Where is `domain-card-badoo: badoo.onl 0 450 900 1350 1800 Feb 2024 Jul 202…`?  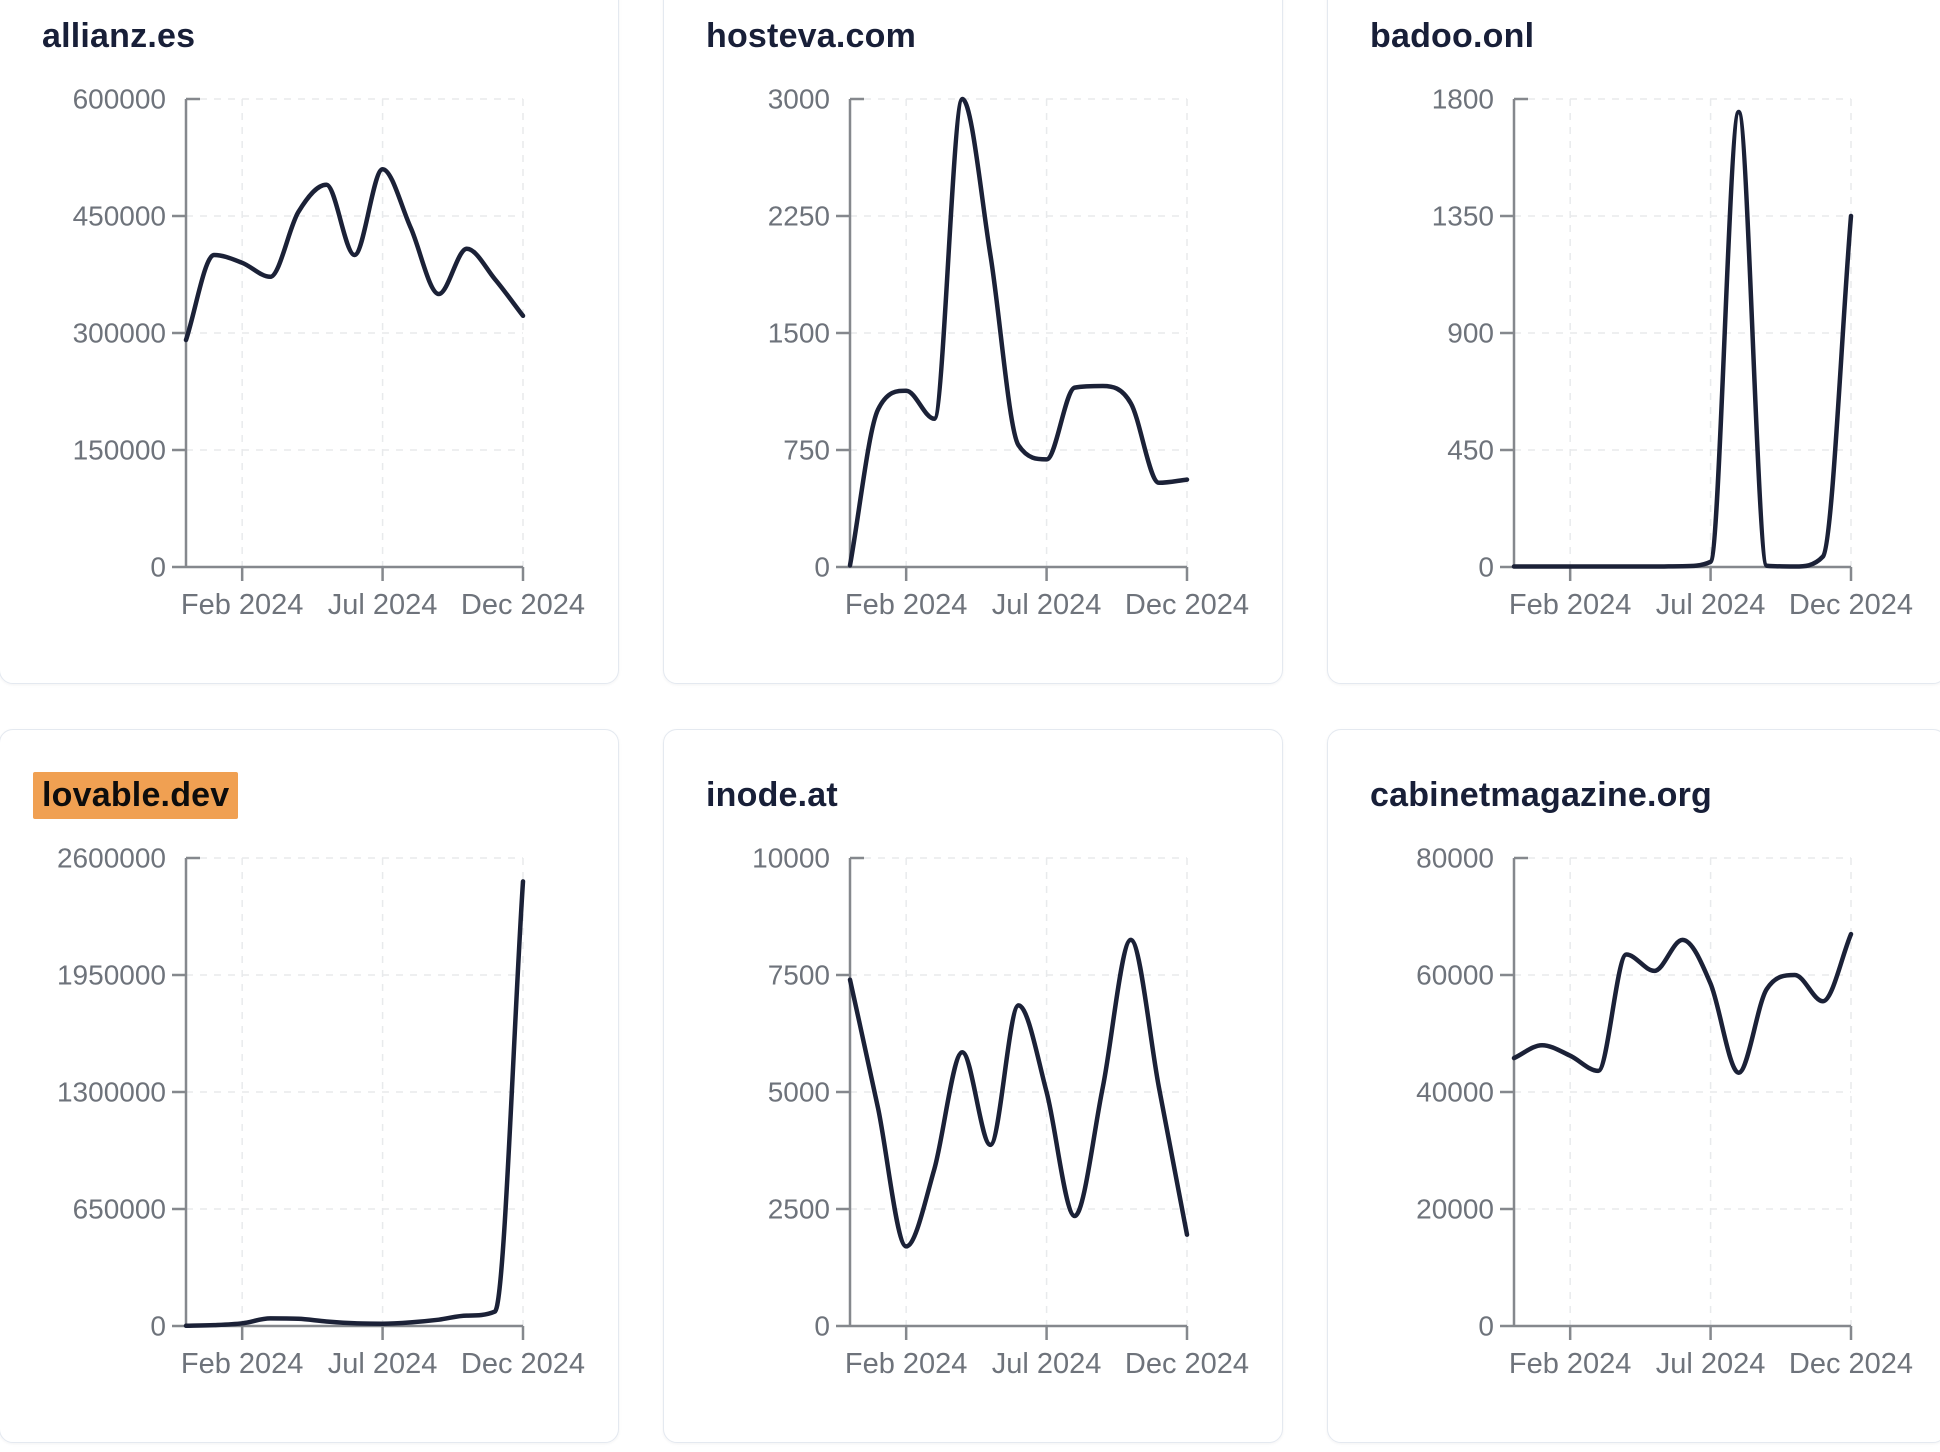 domain-card-badoo: badoo.onl 0 450 900 1350 1800 Feb 2024 Jul 202… is located at coordinates (1633, 342).